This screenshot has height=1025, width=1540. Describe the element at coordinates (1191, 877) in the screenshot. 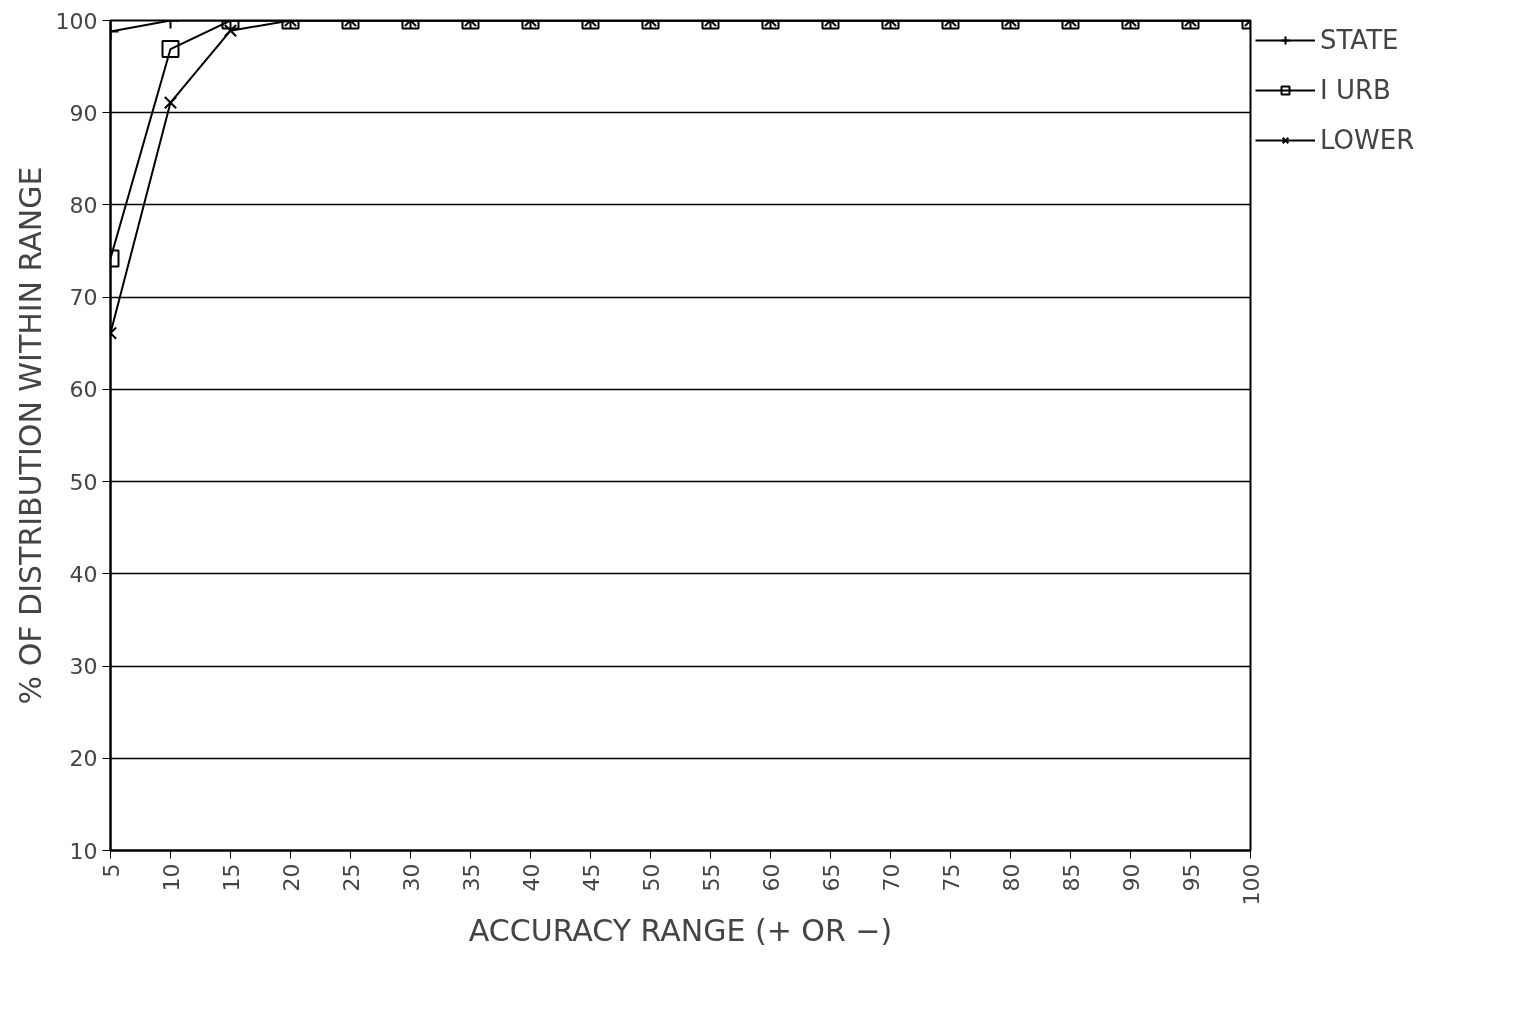

I see `x-tick-label: 95` at that location.